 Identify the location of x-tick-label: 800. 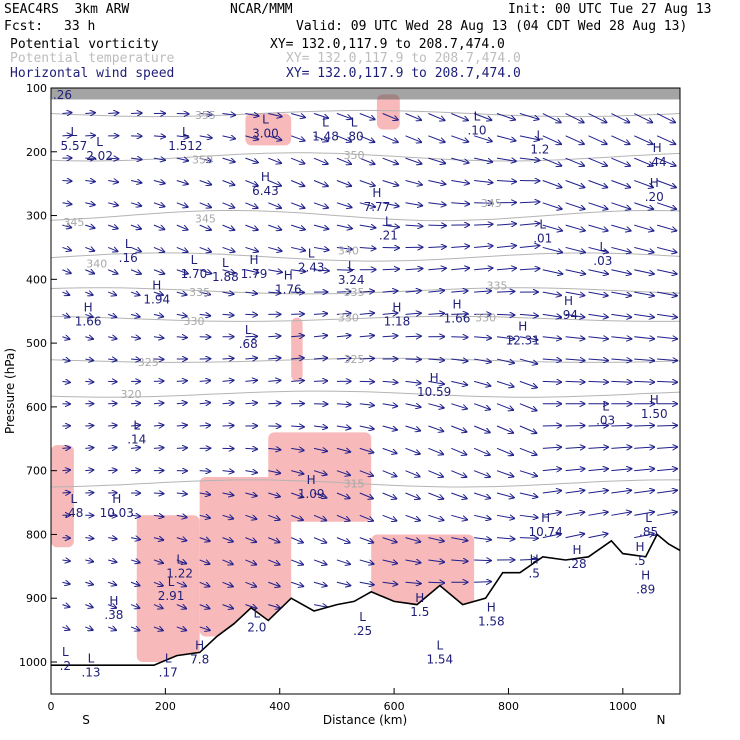
(508, 706).